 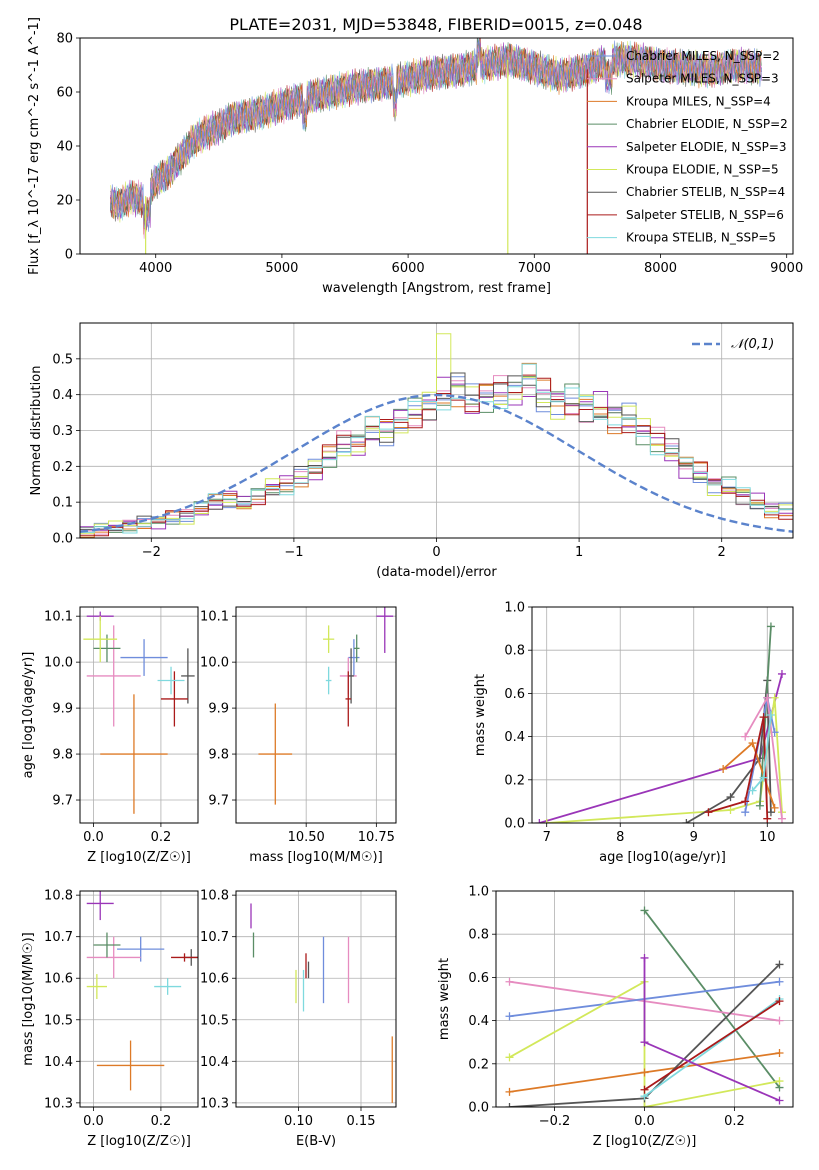 What do you see at coordinates (298, 1121) in the screenshot?
I see `x-tick-label: 0.10` at bounding box center [298, 1121].